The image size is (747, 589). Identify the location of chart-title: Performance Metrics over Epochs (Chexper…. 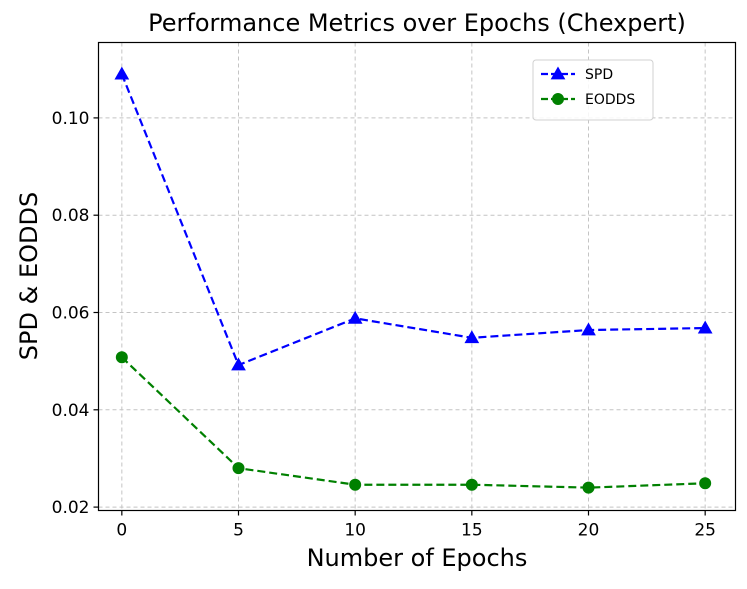
(417, 23).